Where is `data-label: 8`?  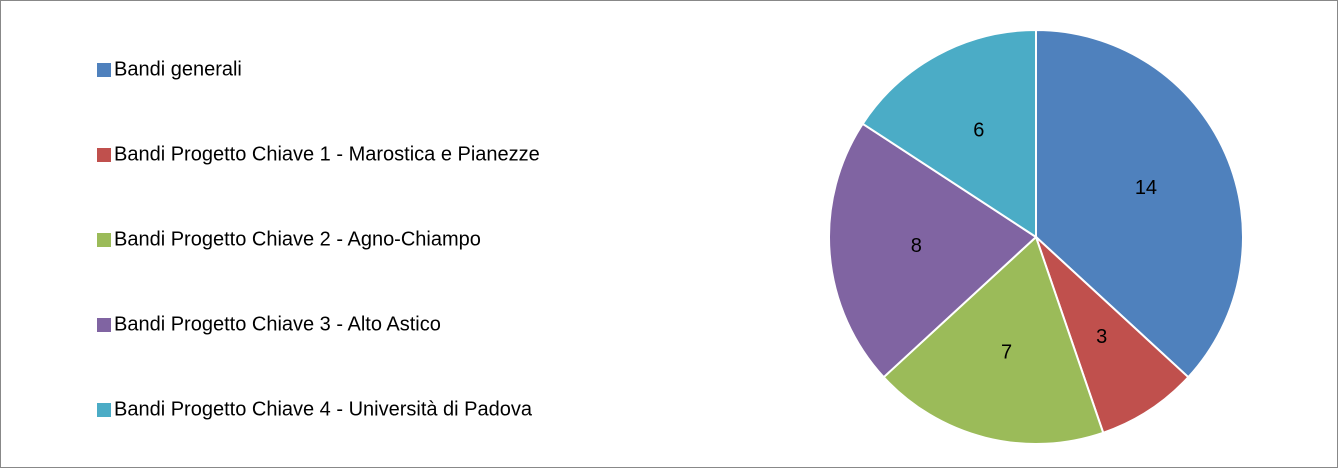
data-label: 8 is located at coordinates (916, 246).